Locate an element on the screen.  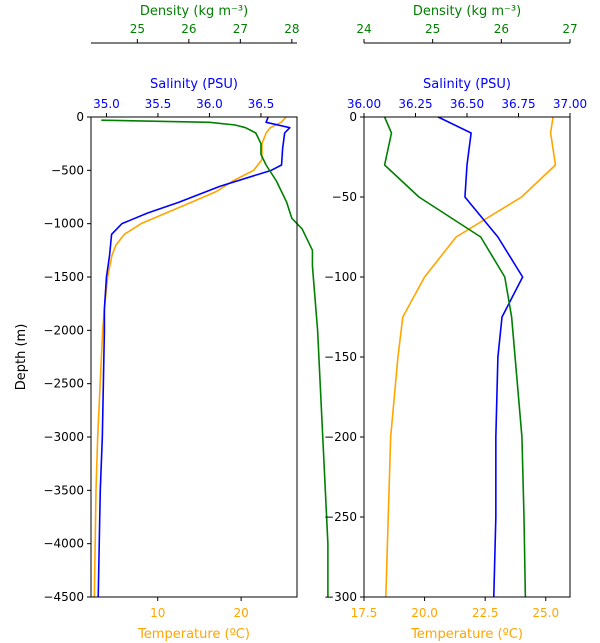
temperature-tick-label: 10 is located at coordinates (157, 613).